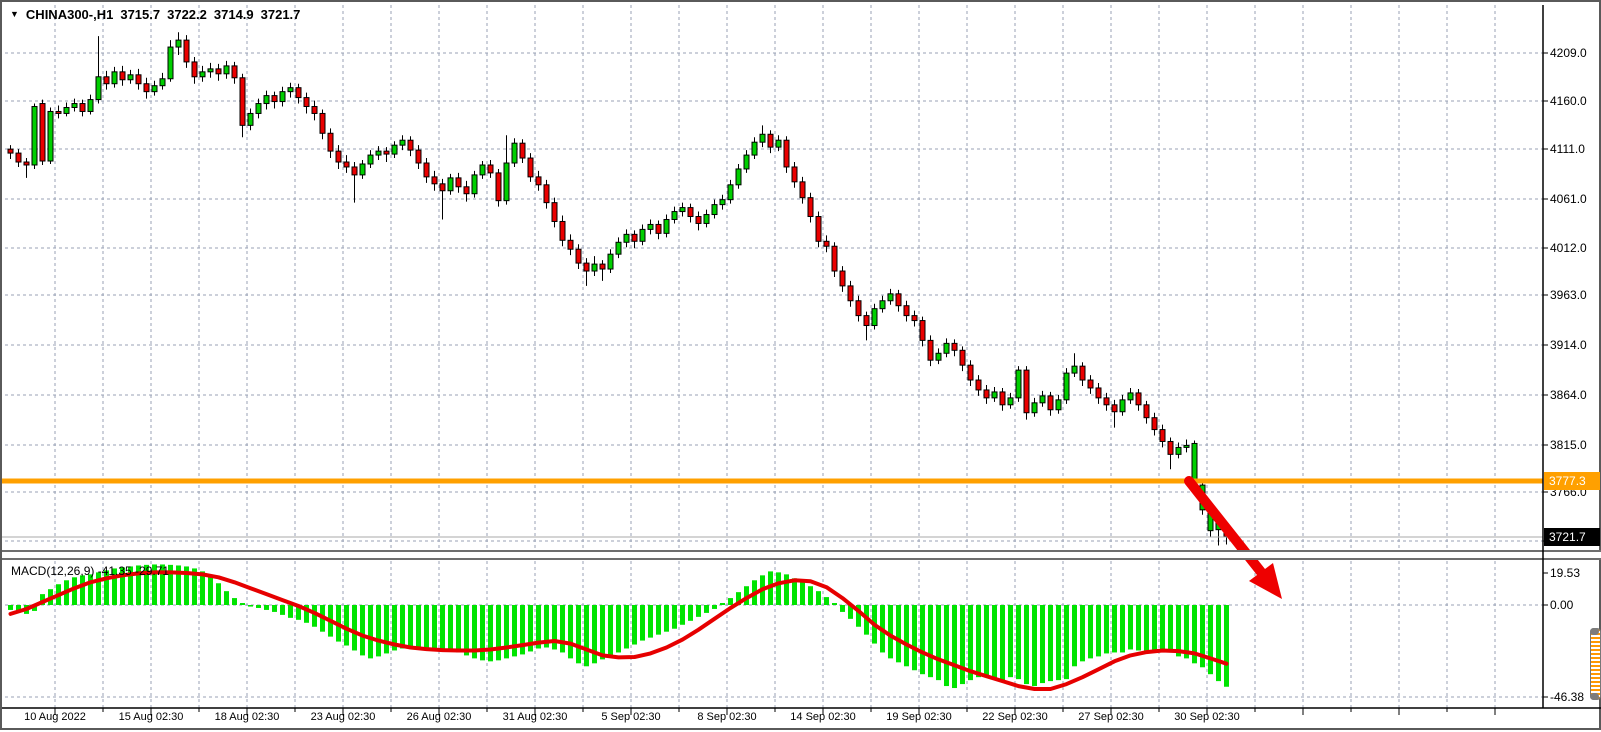  Describe the element at coordinates (1568, 295) in the screenshot. I see `price-axis-label: 3963.0` at that location.